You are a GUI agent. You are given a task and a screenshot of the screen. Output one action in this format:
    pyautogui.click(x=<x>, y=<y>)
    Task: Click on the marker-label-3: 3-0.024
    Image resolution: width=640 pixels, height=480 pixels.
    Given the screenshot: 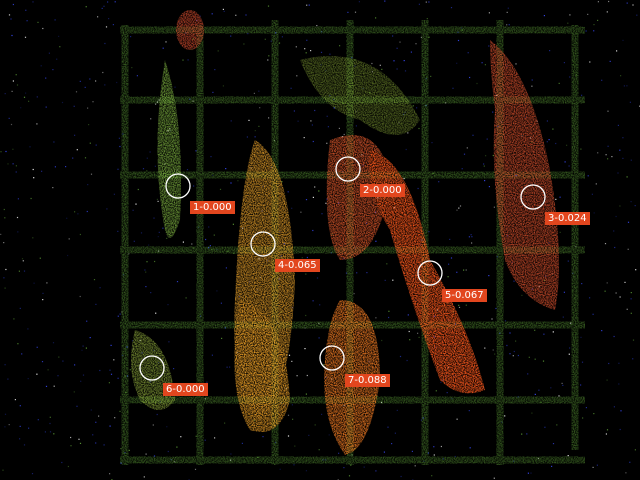 What is the action you would take?
    pyautogui.click(x=567, y=218)
    